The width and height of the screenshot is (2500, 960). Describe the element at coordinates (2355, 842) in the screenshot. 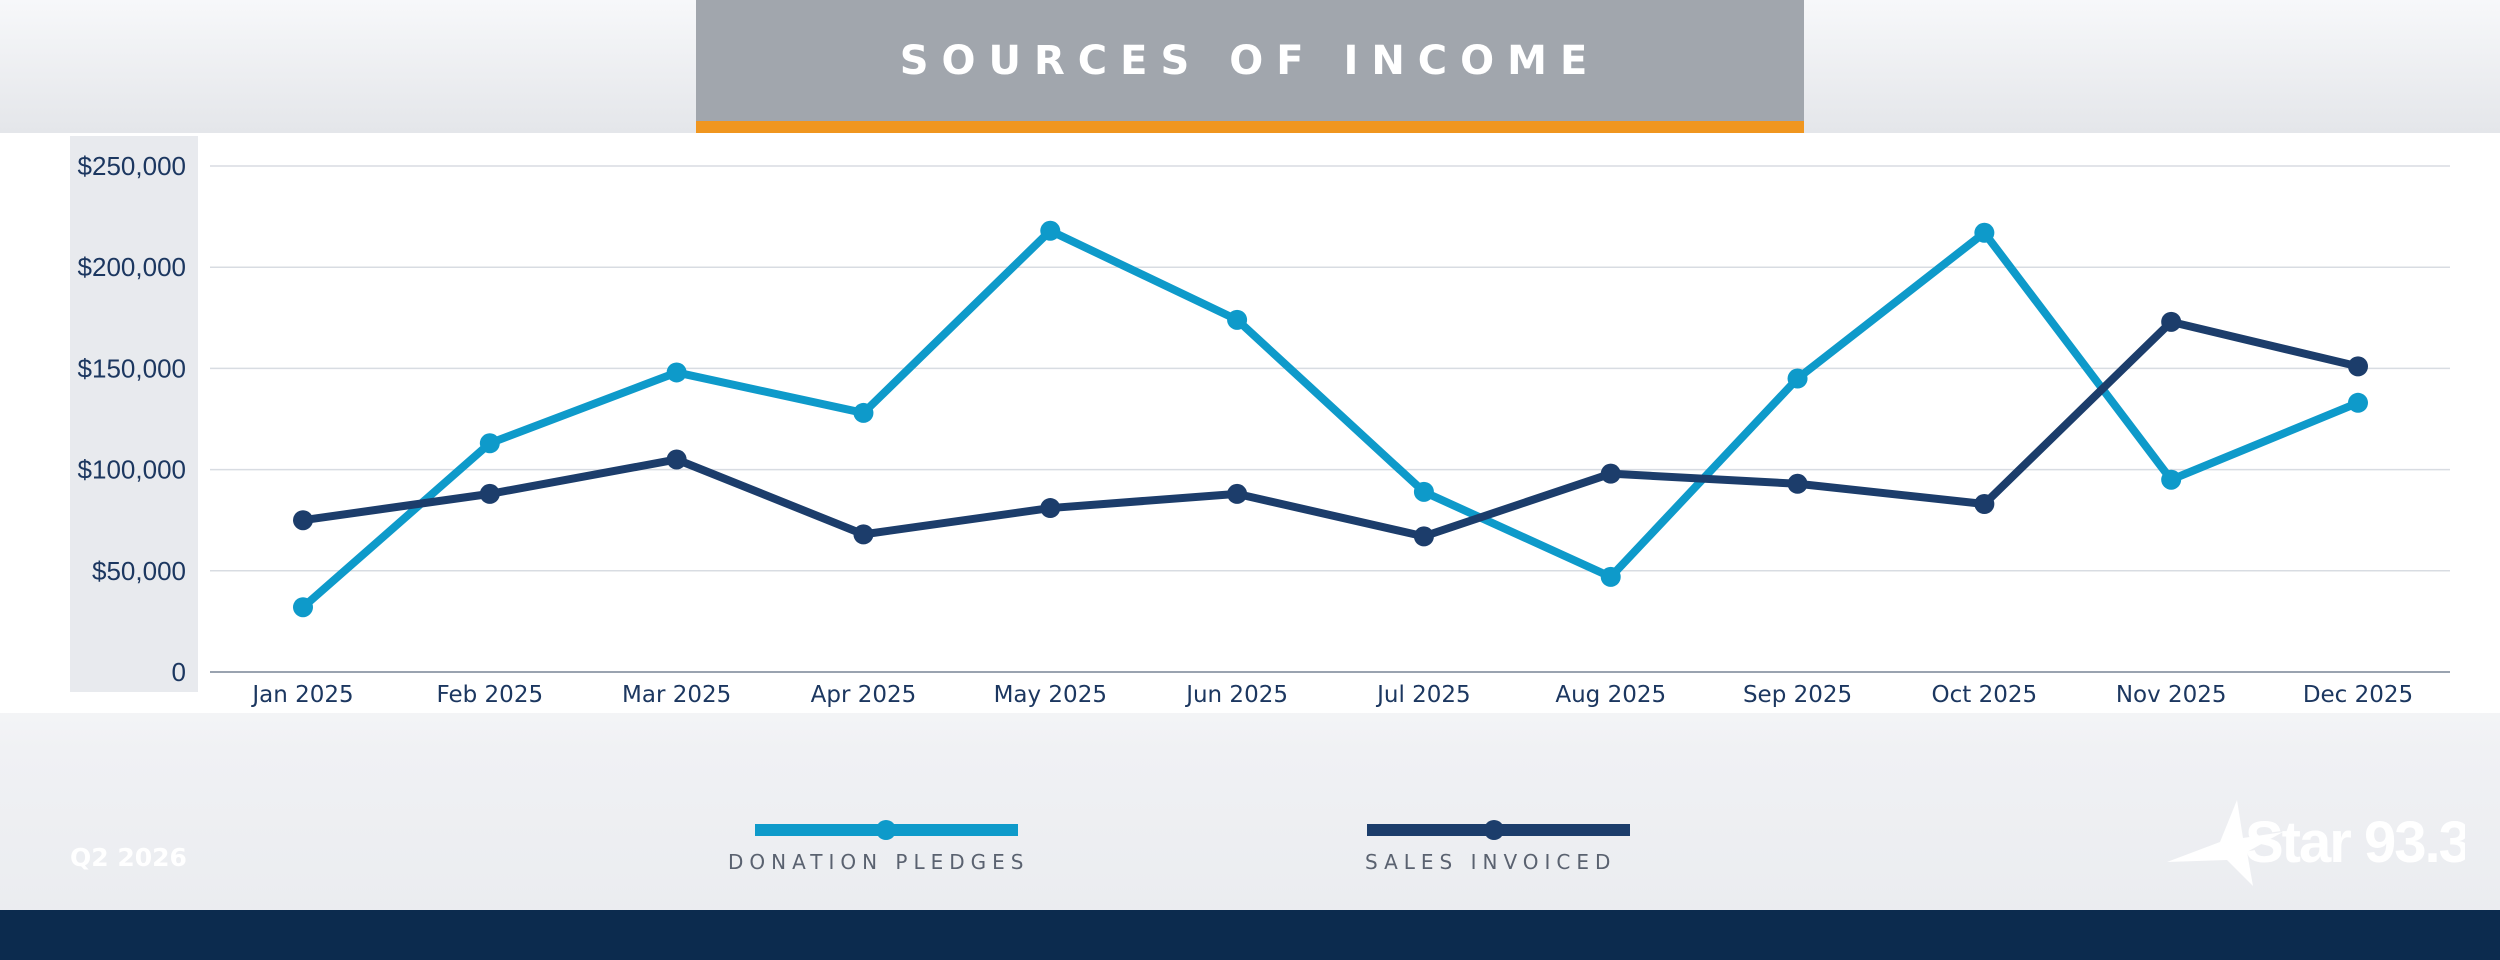

I see `logo-text: Star 93.3` at that location.